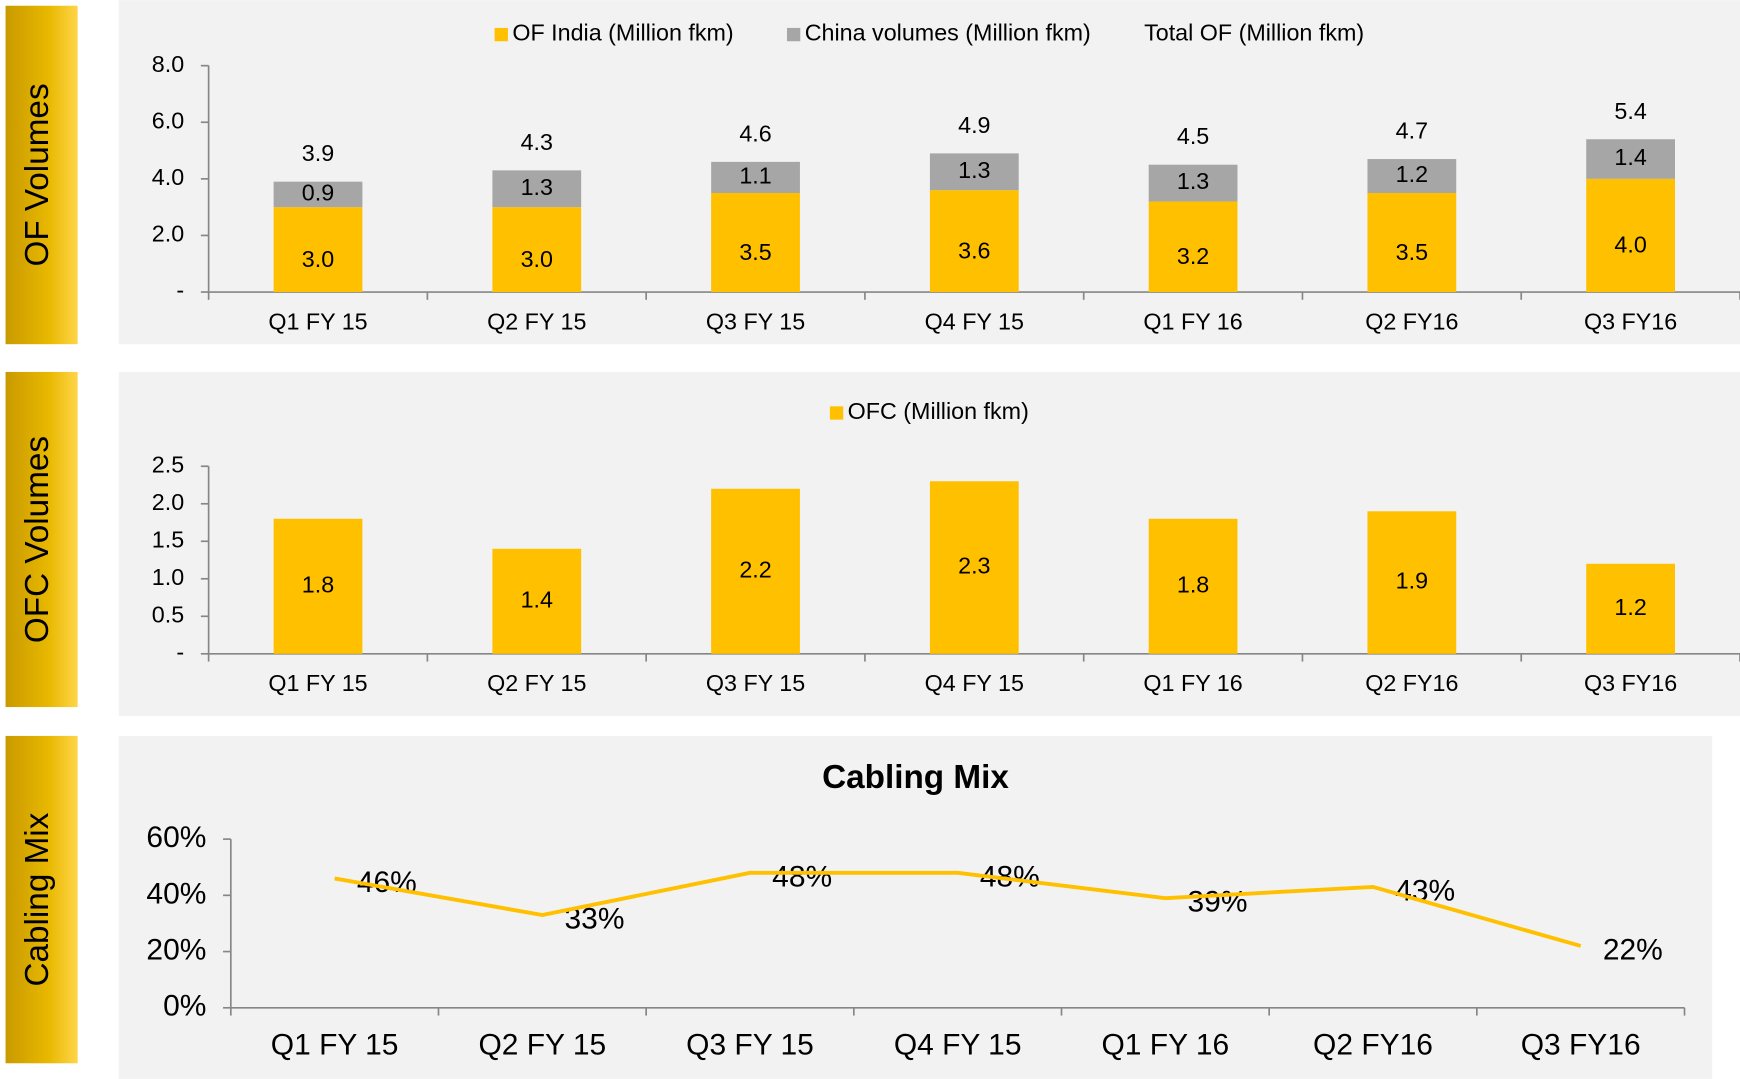 The image size is (1740, 1079). What do you see at coordinates (974, 250) in the screenshot?
I see `data-label: 3.6` at bounding box center [974, 250].